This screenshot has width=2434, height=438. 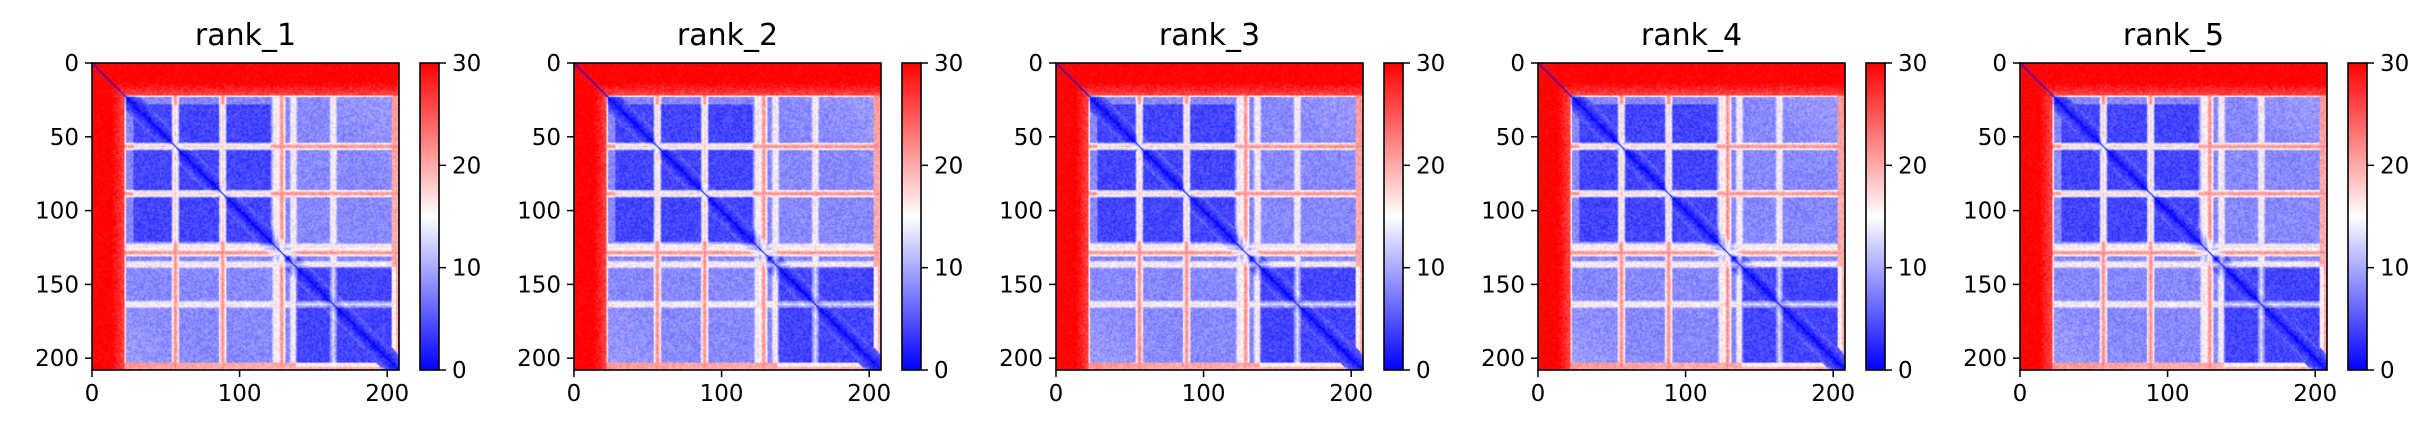 I want to click on panel-title: rank_1, so click(x=245, y=35).